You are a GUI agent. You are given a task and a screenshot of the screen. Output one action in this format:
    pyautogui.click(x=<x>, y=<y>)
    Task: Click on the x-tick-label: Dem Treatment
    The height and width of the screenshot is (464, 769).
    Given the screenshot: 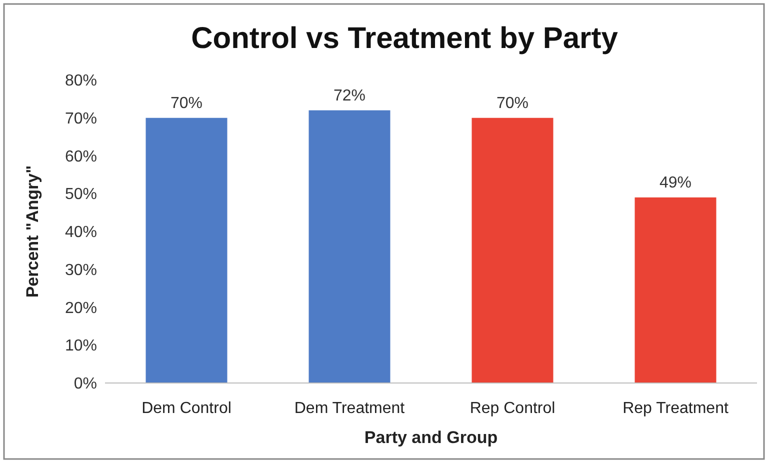 What is the action you would take?
    pyautogui.click(x=350, y=408)
    